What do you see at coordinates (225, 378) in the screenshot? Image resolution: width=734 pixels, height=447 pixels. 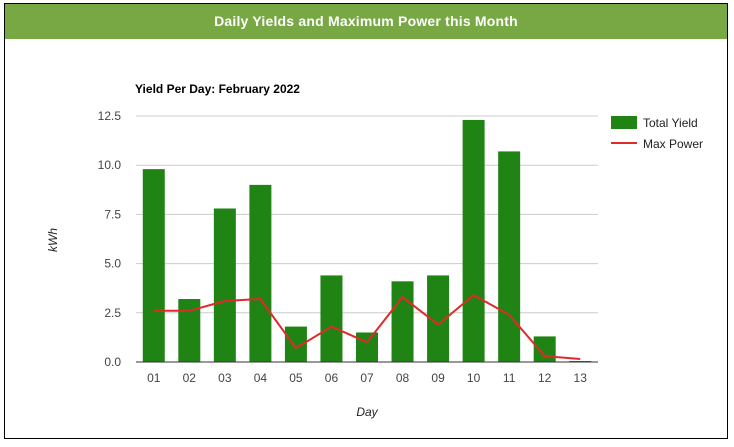 I see `x-tick-label: 03` at bounding box center [225, 378].